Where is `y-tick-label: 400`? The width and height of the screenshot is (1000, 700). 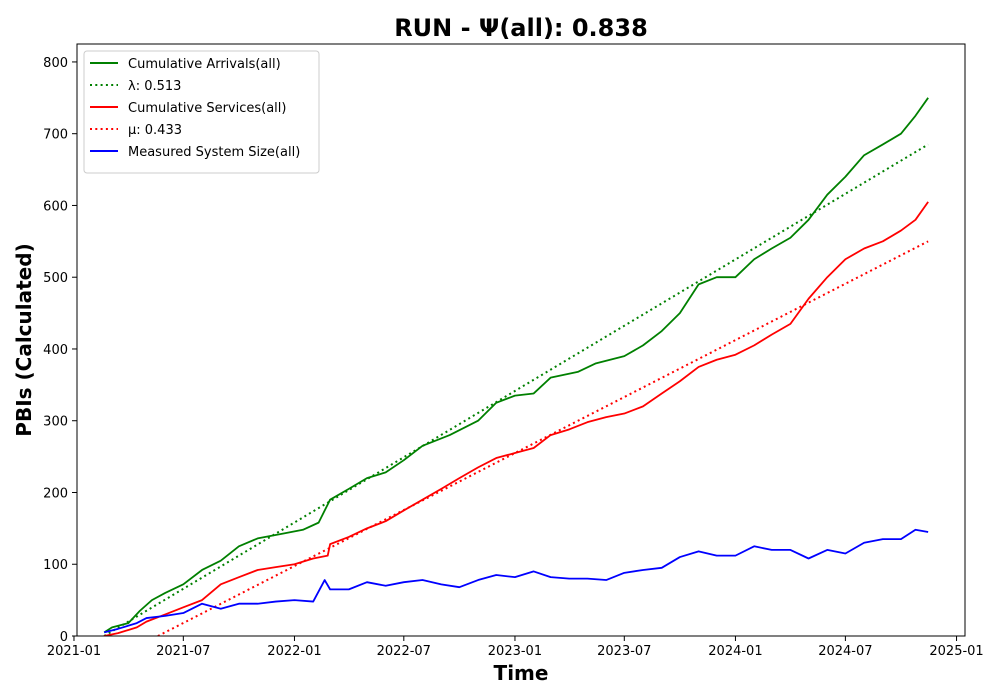 y-tick-label: 400 is located at coordinates (55, 350).